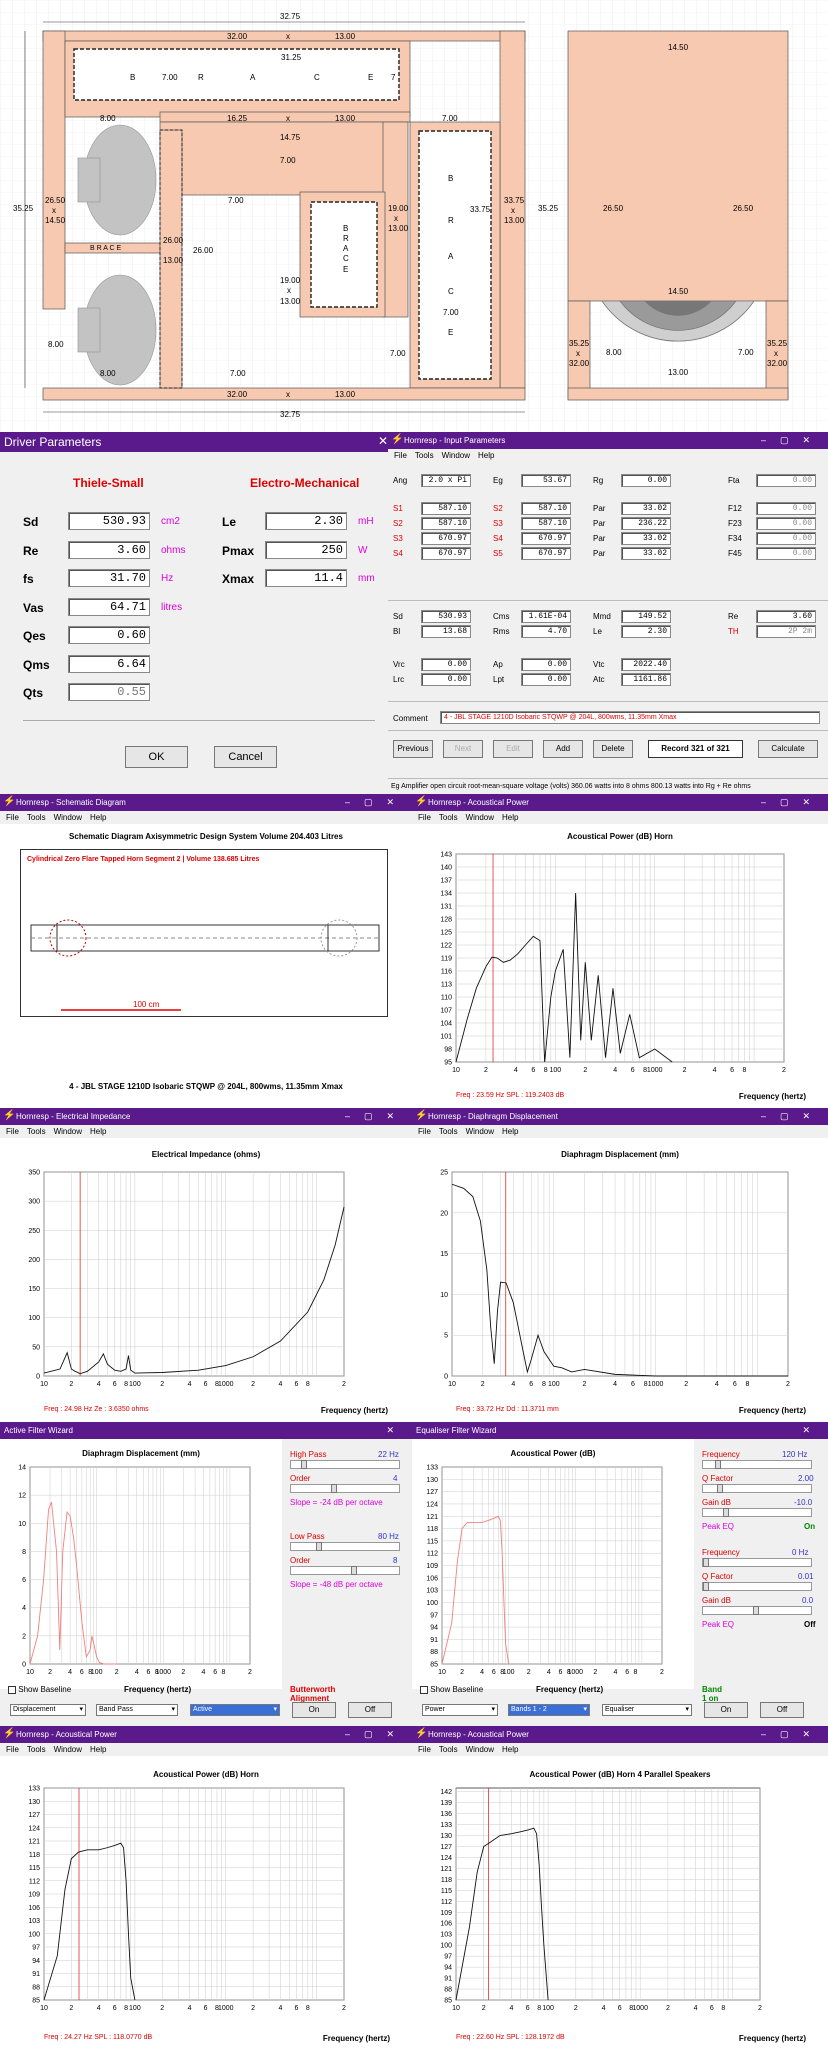 This screenshot has width=828, height=2048. What do you see at coordinates (48, 1710) in the screenshot?
I see `displacement-select: Displacement` at bounding box center [48, 1710].